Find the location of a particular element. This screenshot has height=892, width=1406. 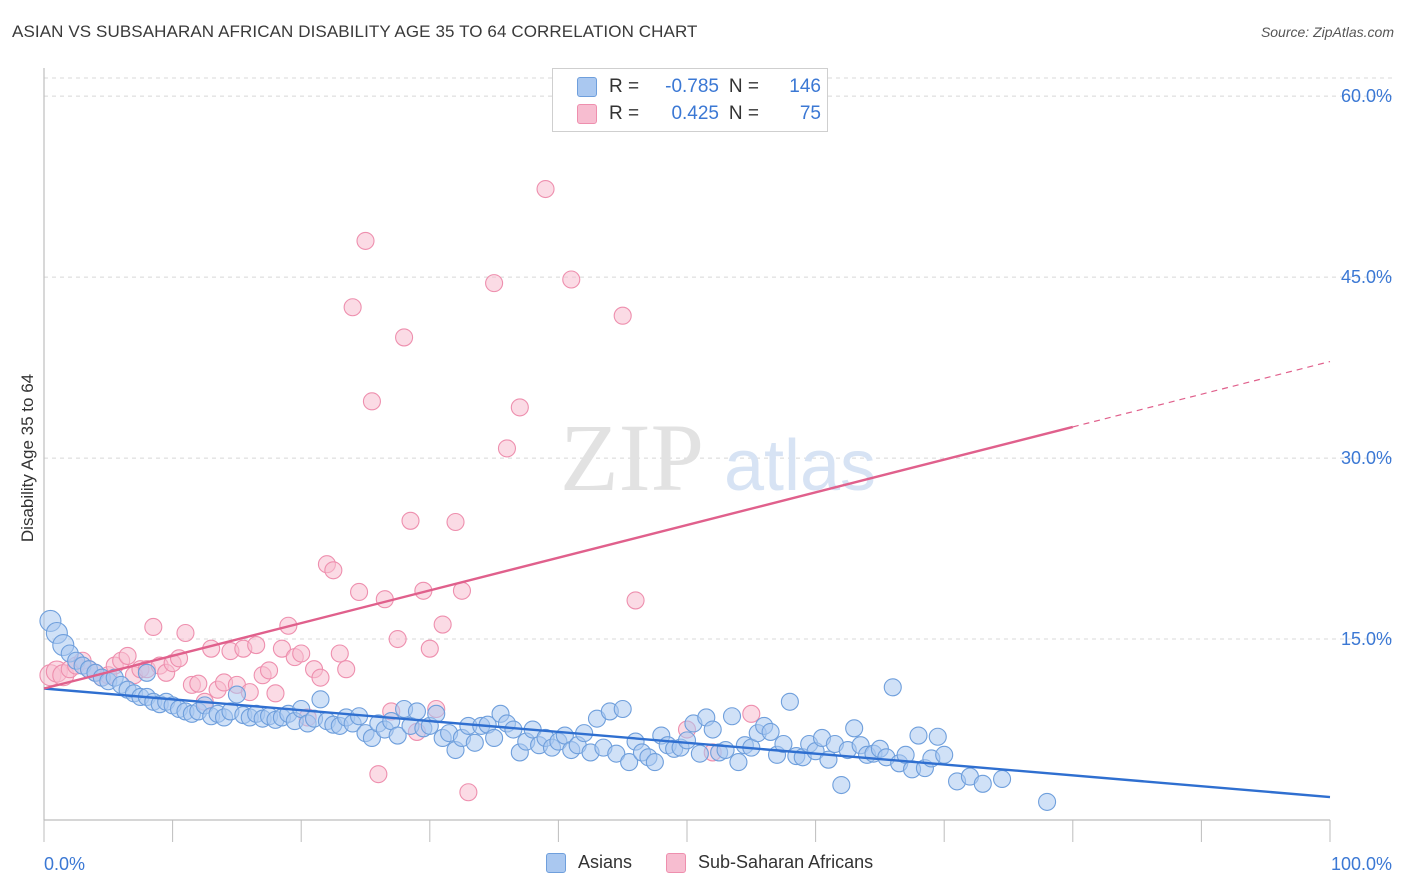

trend-line-africans-projection is located at coordinates (1201, 394).